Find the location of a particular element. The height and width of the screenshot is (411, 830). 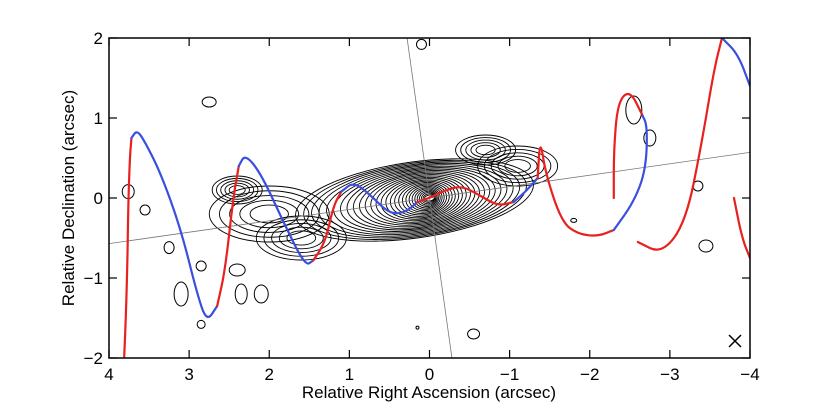

y-tick-label: −2 is located at coordinates (93, 358).